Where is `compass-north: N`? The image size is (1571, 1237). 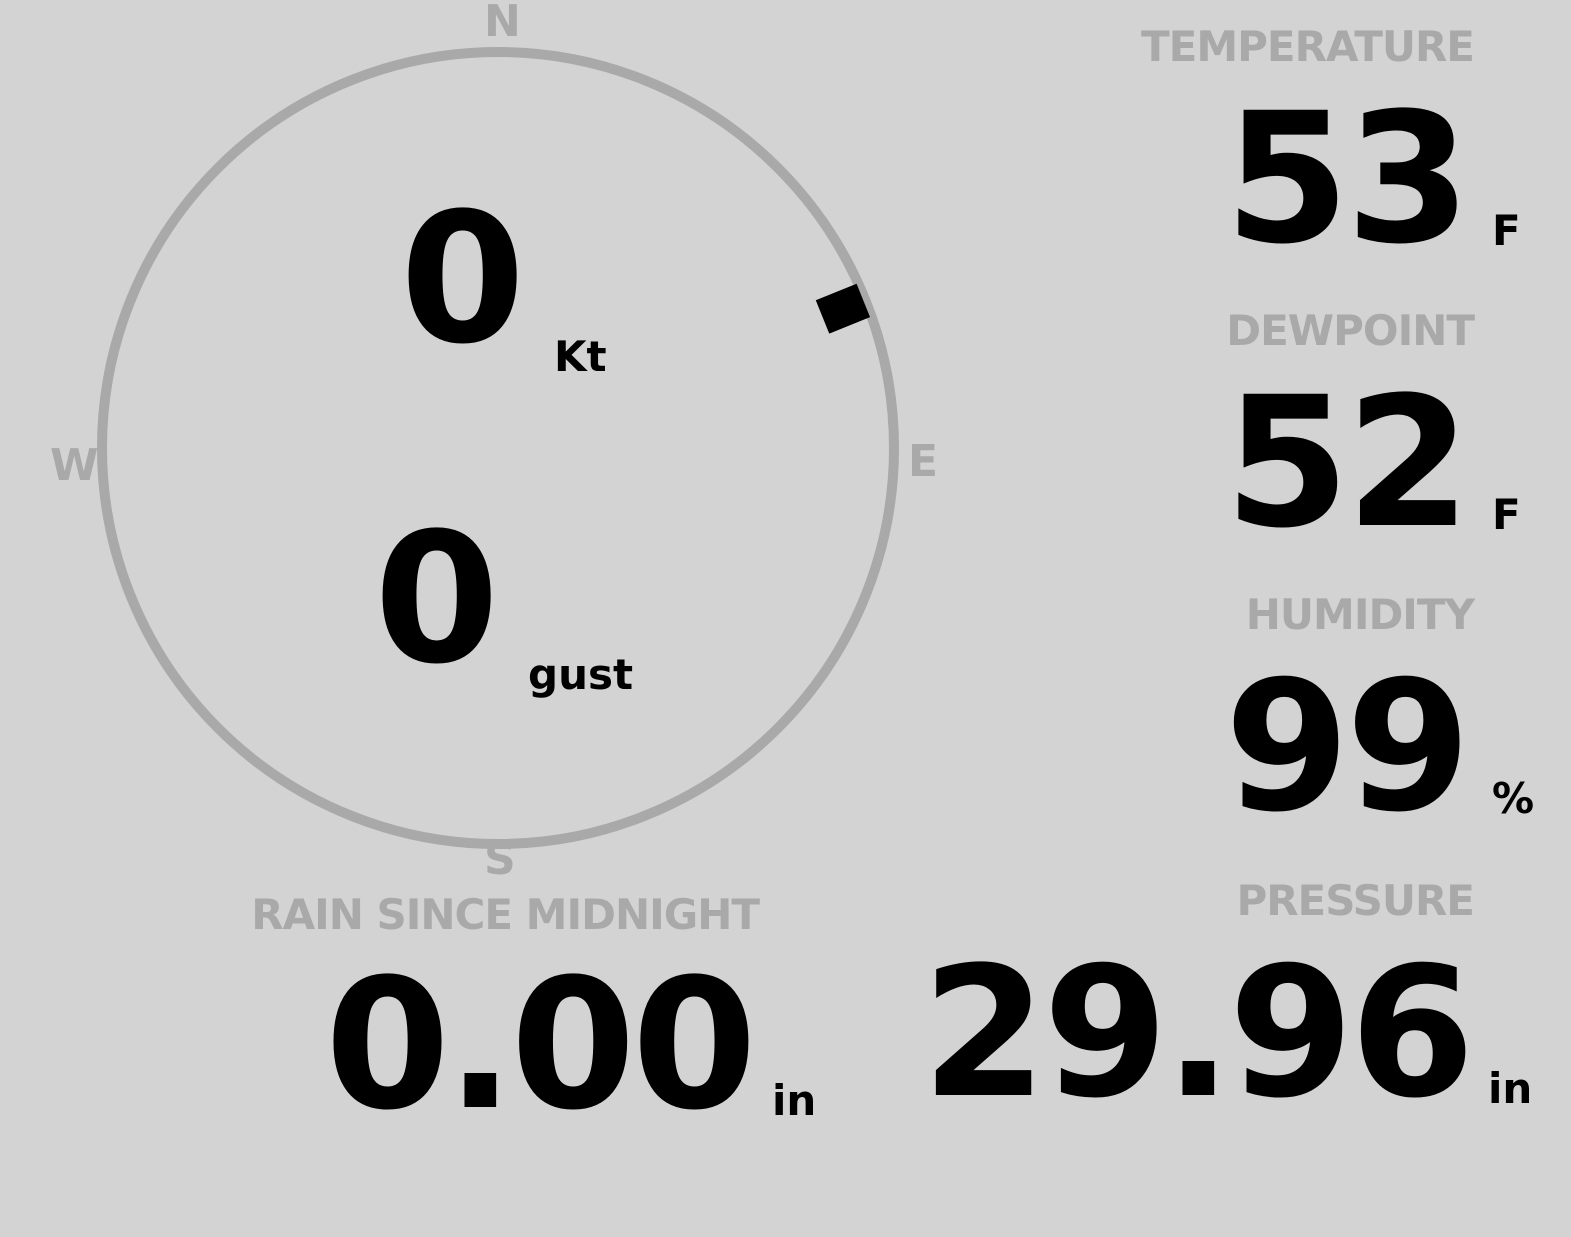 compass-north: N is located at coordinates (502, 23).